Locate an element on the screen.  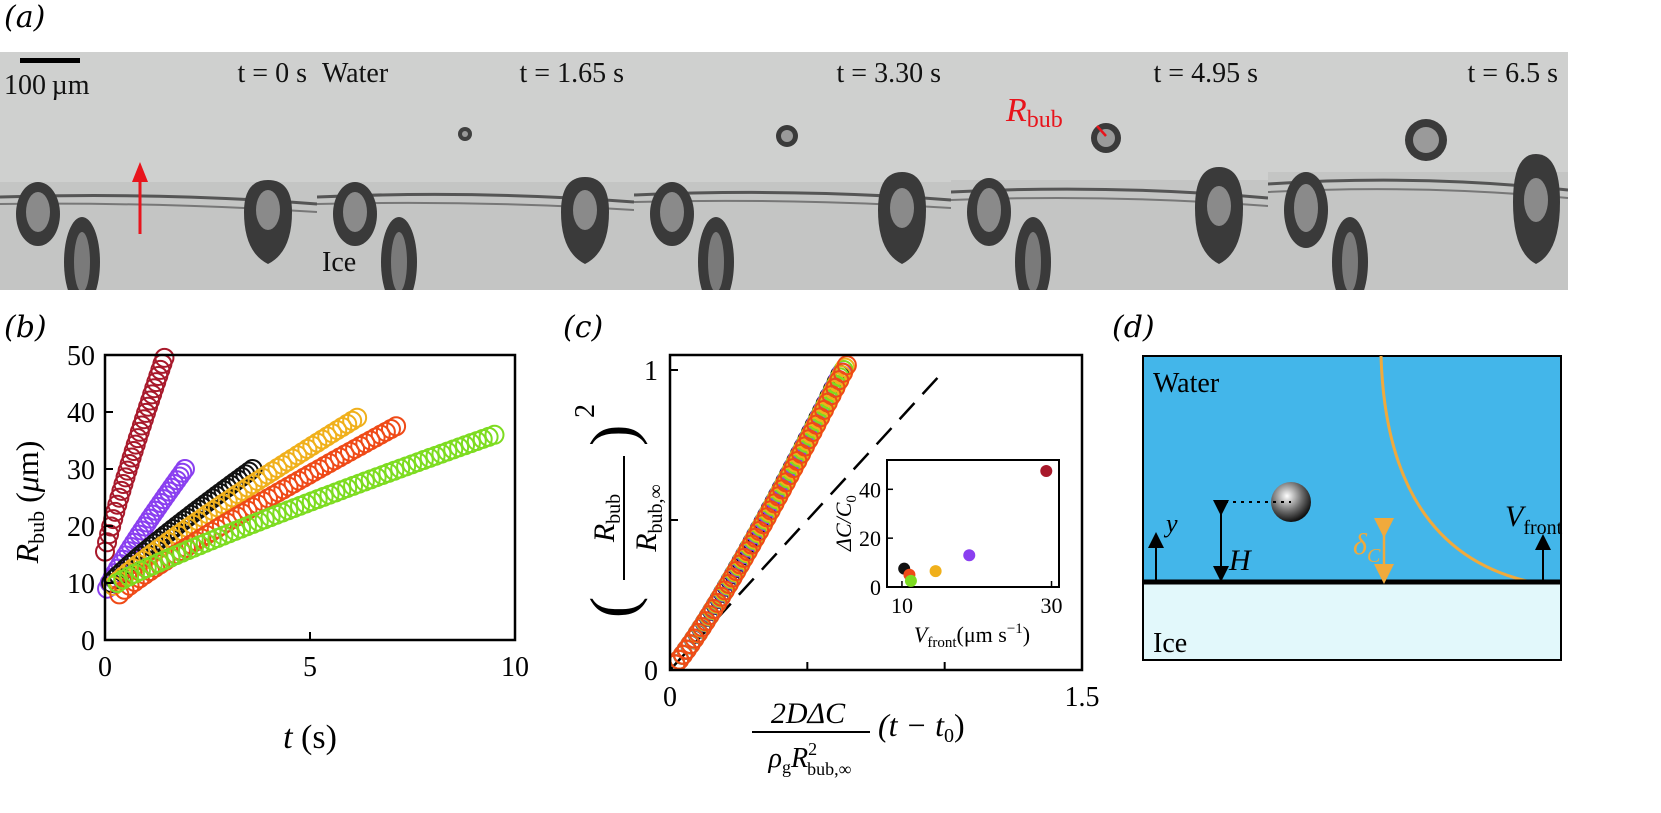
frame-5-image is located at coordinates (1418, 171).